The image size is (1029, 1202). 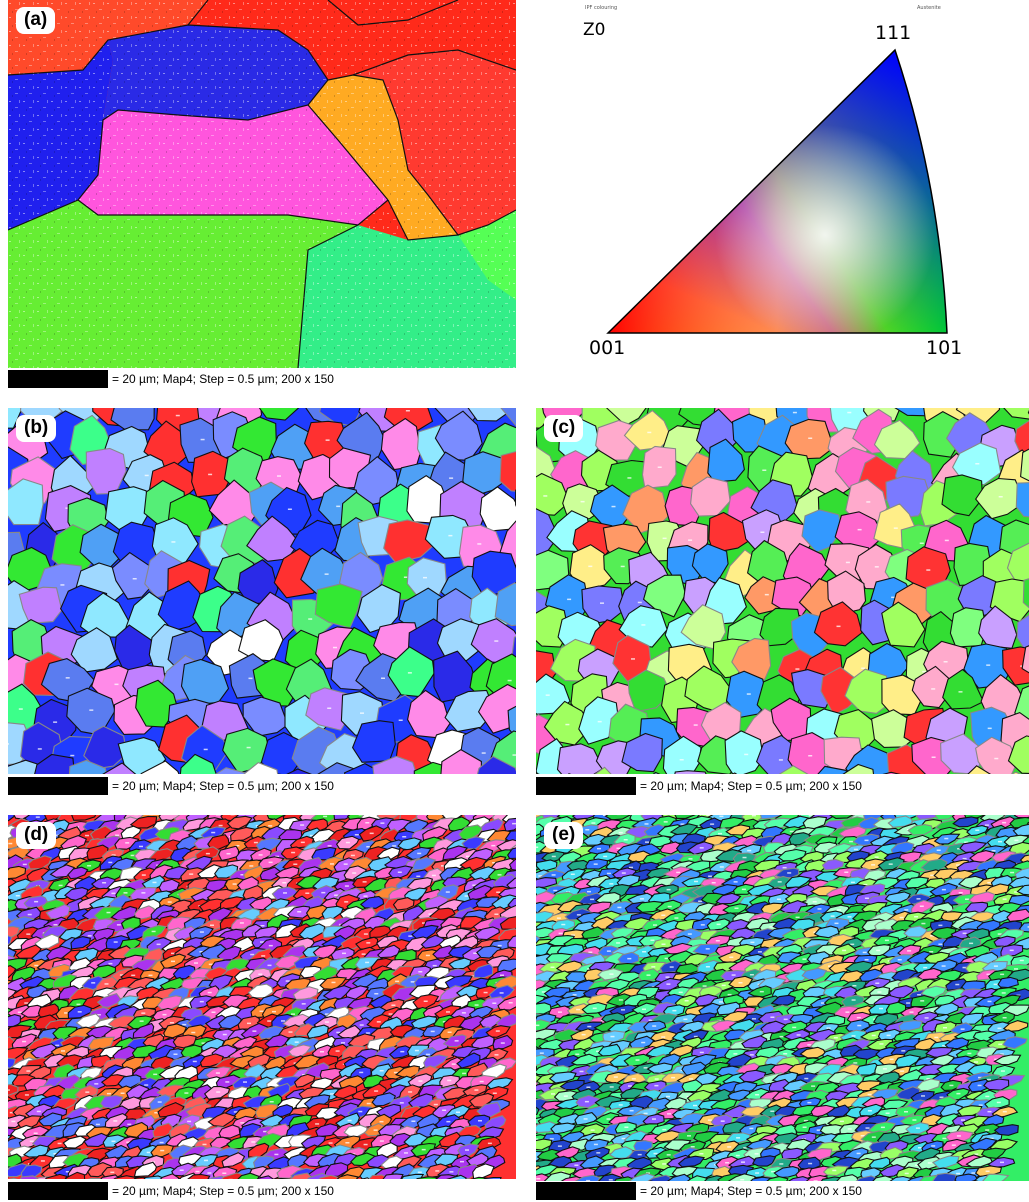 What do you see at coordinates (594, 30) in the screenshot?
I see `ipf-direction-label: Z0` at bounding box center [594, 30].